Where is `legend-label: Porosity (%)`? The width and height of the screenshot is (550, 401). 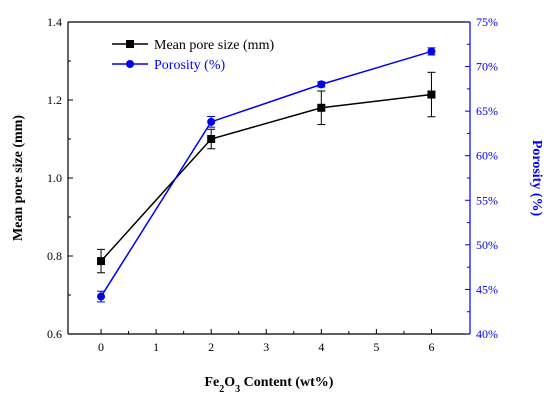
legend-label: Porosity (%) is located at coordinates (190, 65).